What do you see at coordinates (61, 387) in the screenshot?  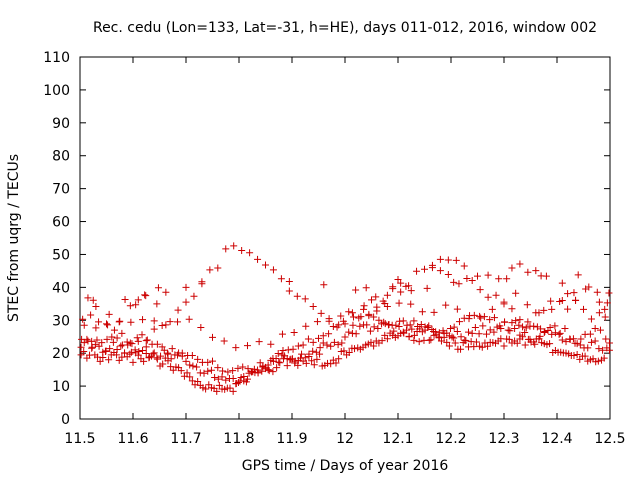 I see `y-tick-label: 10` at bounding box center [61, 387].